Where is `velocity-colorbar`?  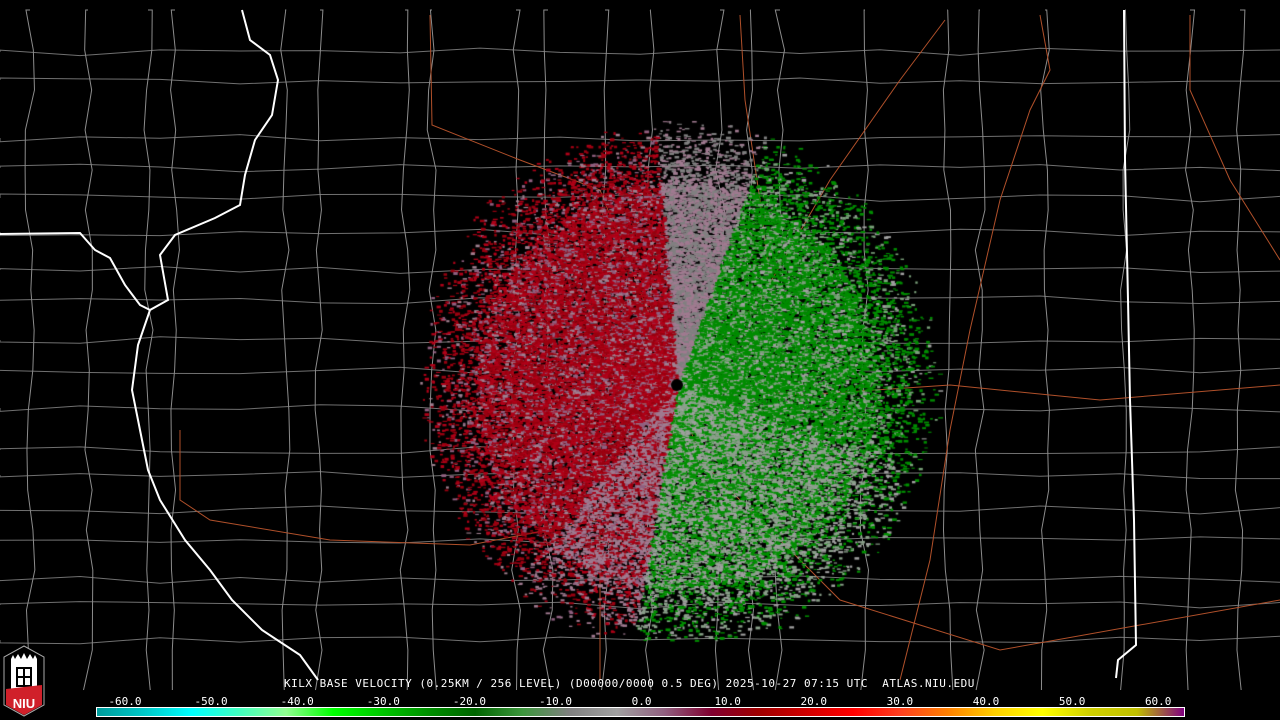 velocity-colorbar is located at coordinates (640, 712).